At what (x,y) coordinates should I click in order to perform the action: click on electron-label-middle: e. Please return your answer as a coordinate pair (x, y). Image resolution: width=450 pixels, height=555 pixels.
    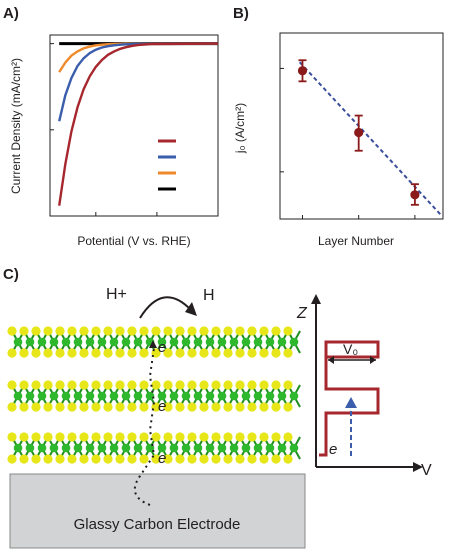
    Looking at the image, I should click on (162, 406).